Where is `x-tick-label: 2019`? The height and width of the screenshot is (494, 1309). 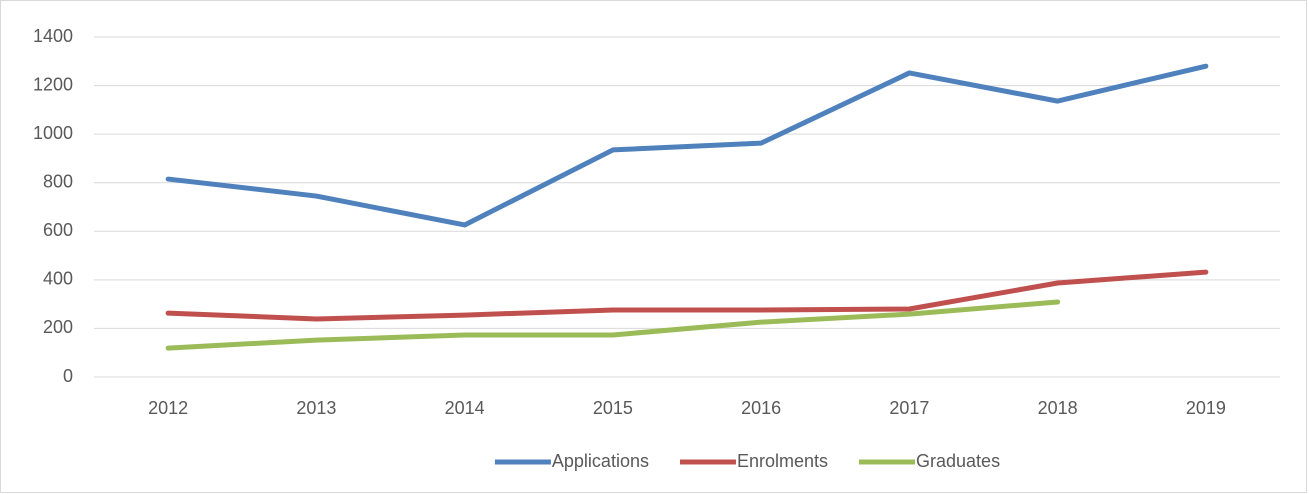 x-tick-label: 2019 is located at coordinates (1206, 408).